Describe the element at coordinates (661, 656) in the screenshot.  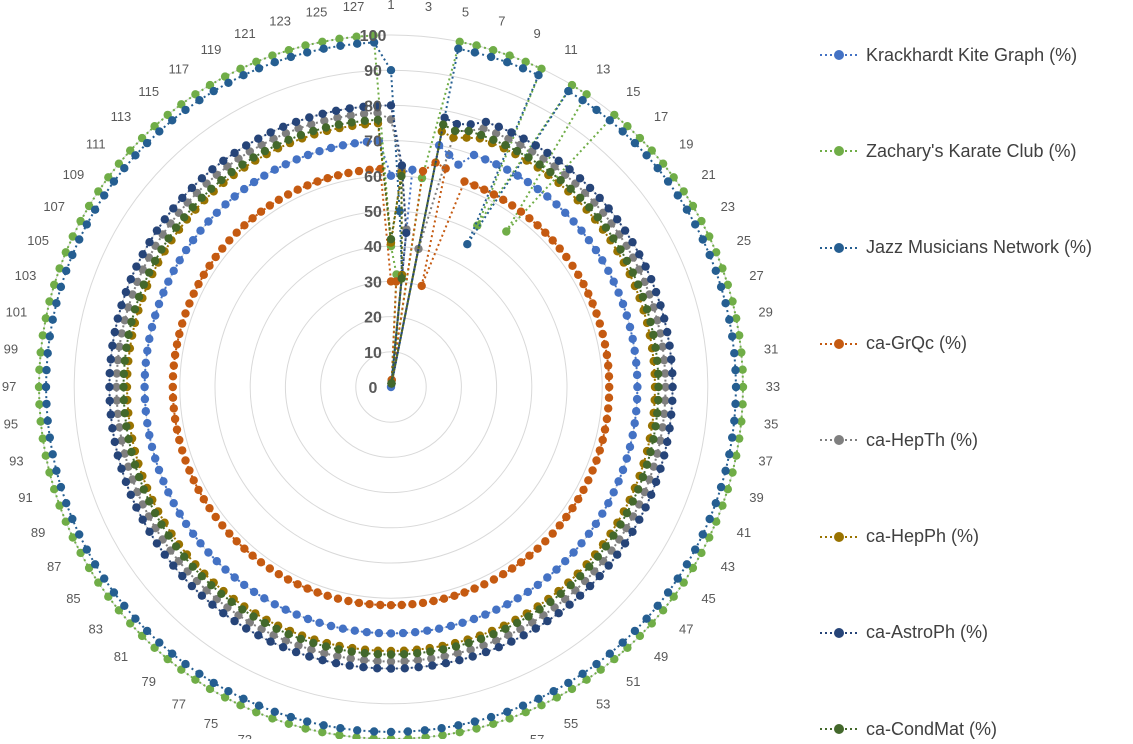
I see `category-label: 49` at that location.